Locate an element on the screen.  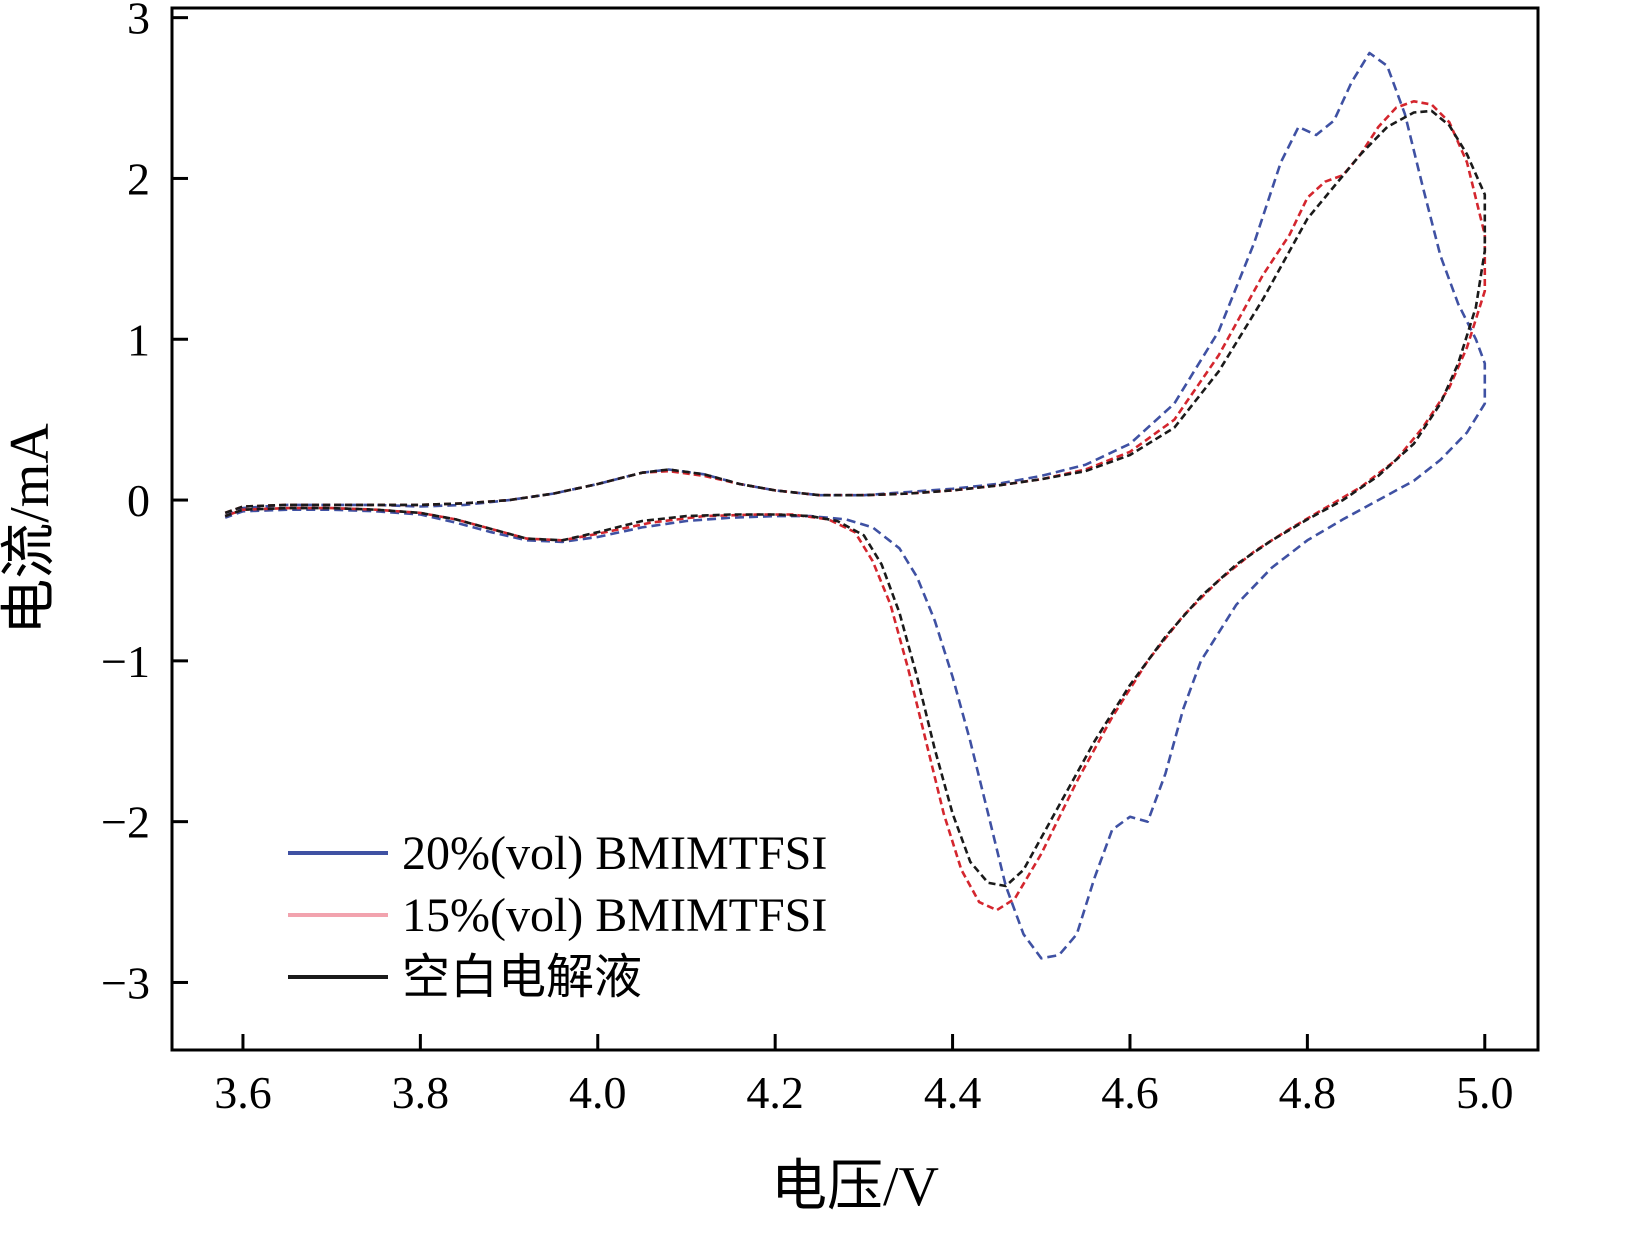
x-tick-label: 3.8 is located at coordinates (421, 1092).